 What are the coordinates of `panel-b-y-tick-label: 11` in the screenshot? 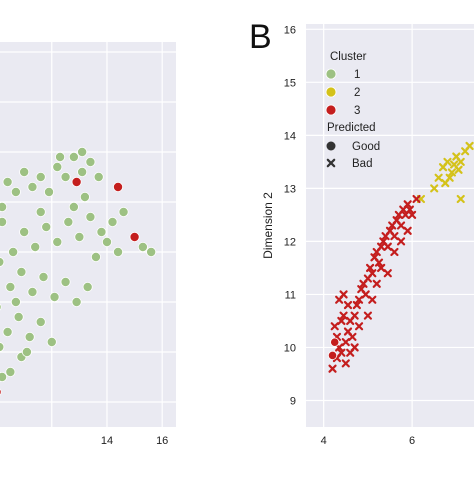 It's located at (290, 295).